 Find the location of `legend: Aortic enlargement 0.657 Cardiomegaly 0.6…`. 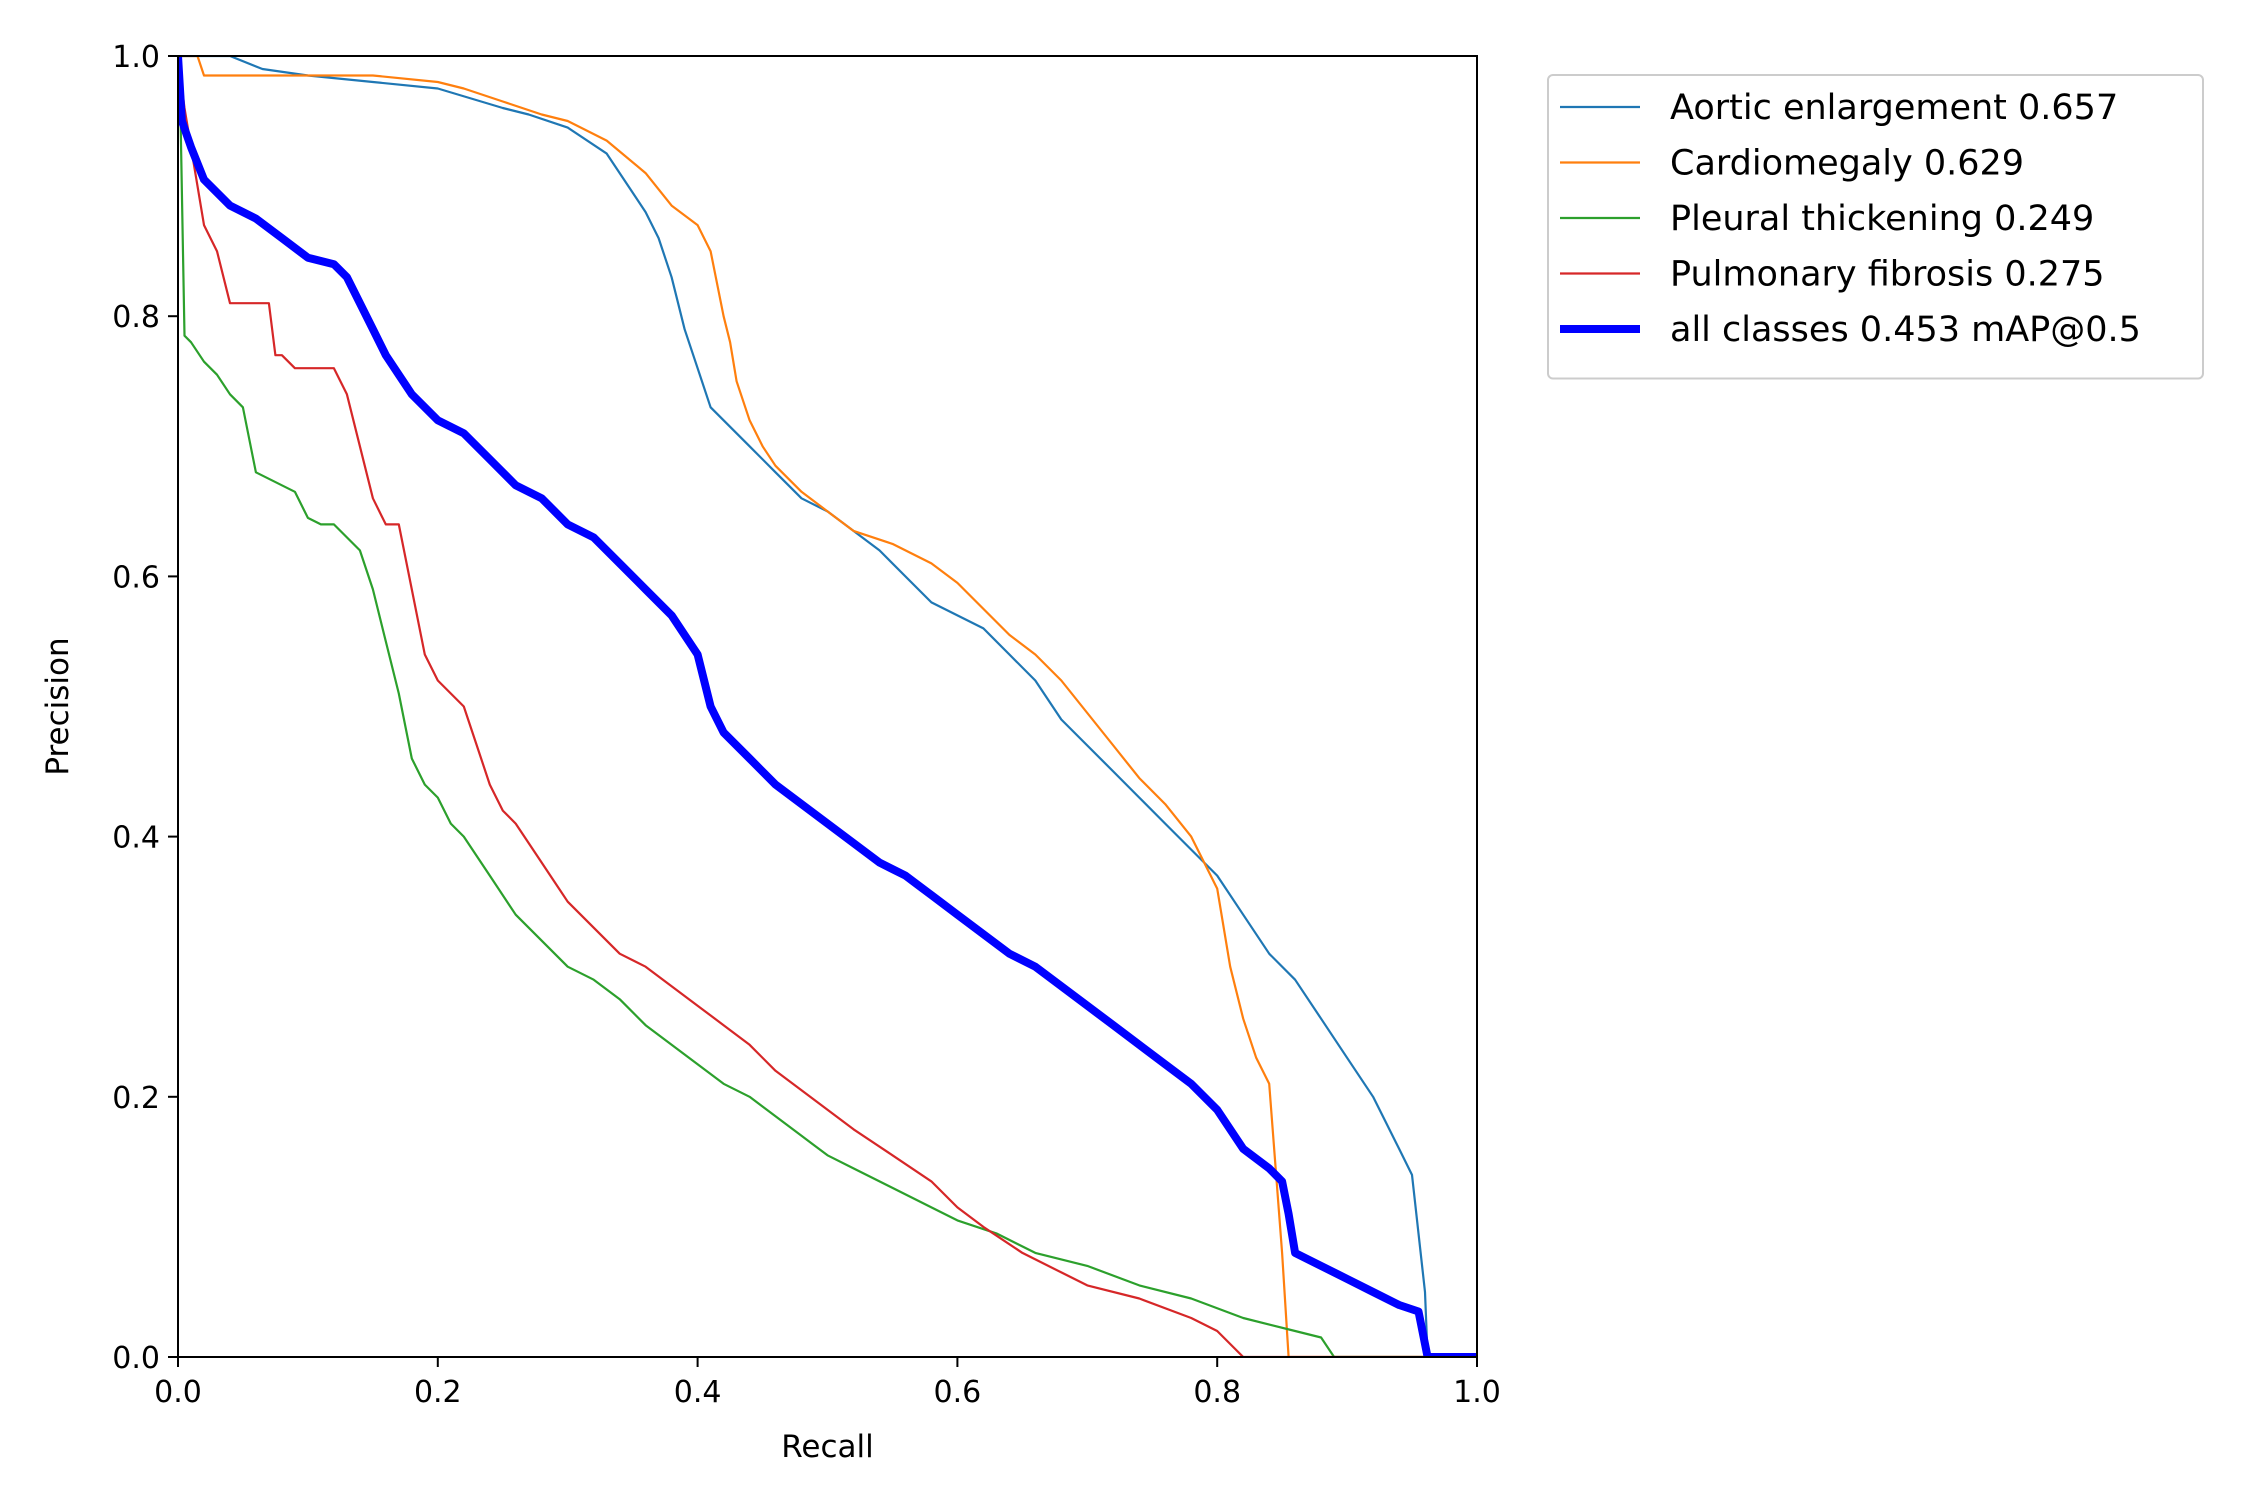

legend: Aortic enlargement 0.657 Cardiomegaly 0.6… is located at coordinates (1875, 227).